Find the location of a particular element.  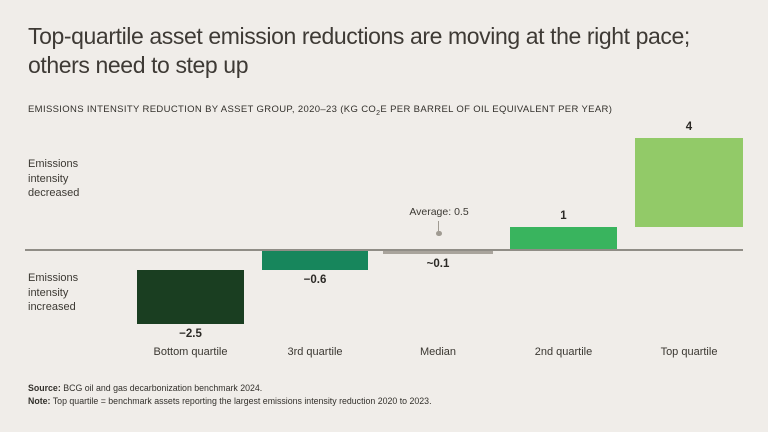

value-label-top-quartile: 4 is located at coordinates (689, 127).